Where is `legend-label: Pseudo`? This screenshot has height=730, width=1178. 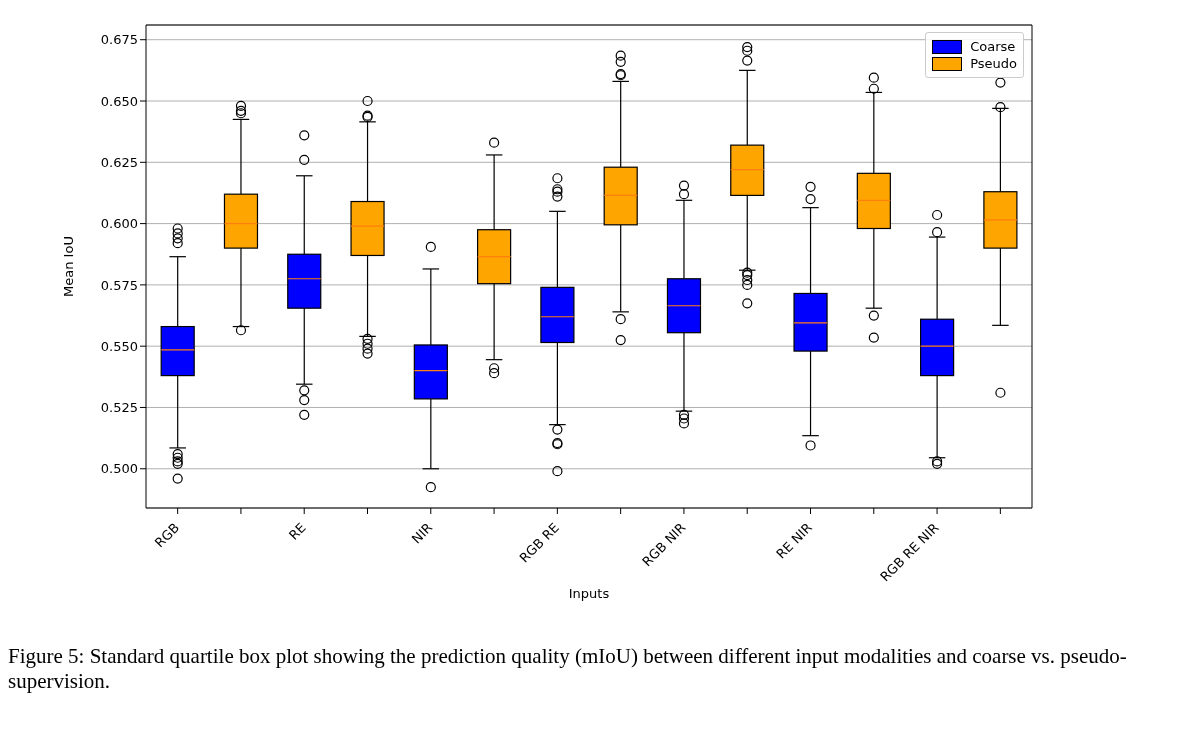
legend-label: Pseudo is located at coordinates (993, 63).